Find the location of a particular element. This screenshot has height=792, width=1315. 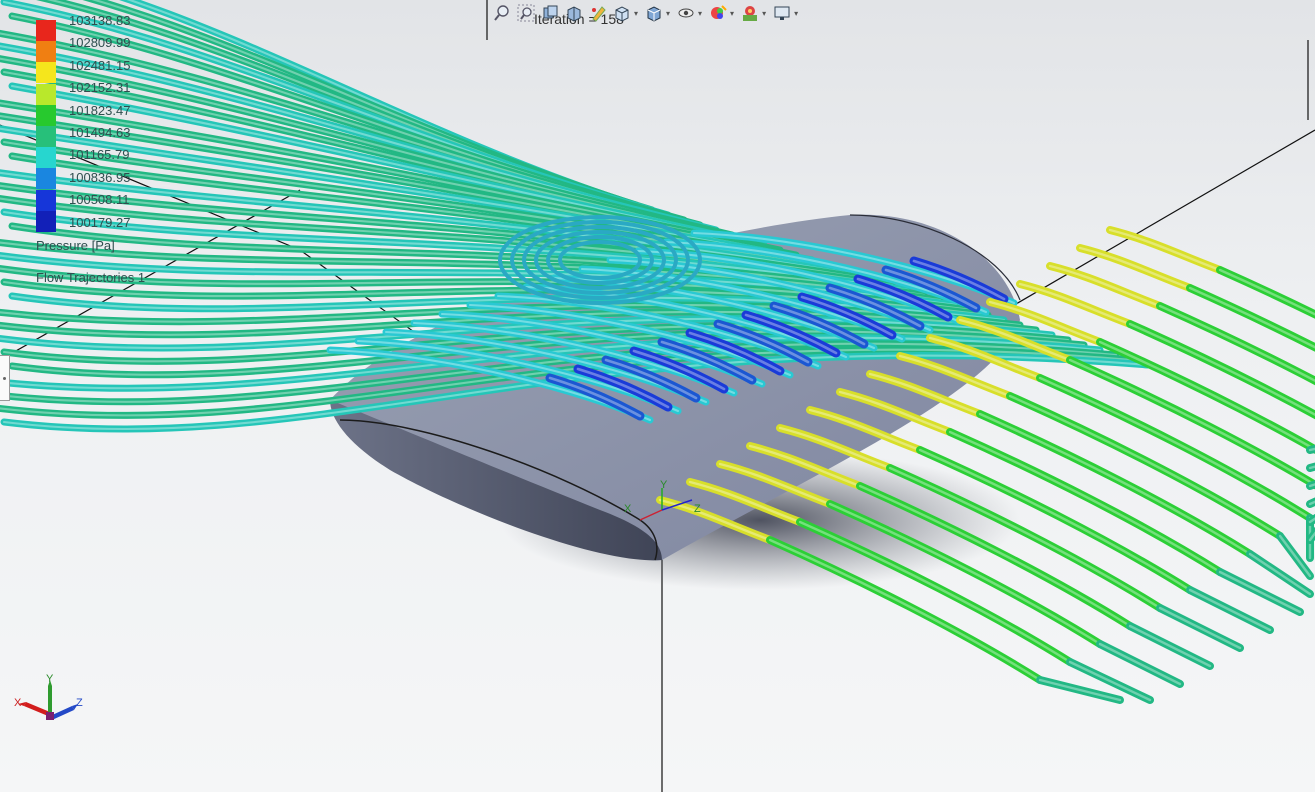

legend-tick-label: 101494.63 is located at coordinates (100, 132).